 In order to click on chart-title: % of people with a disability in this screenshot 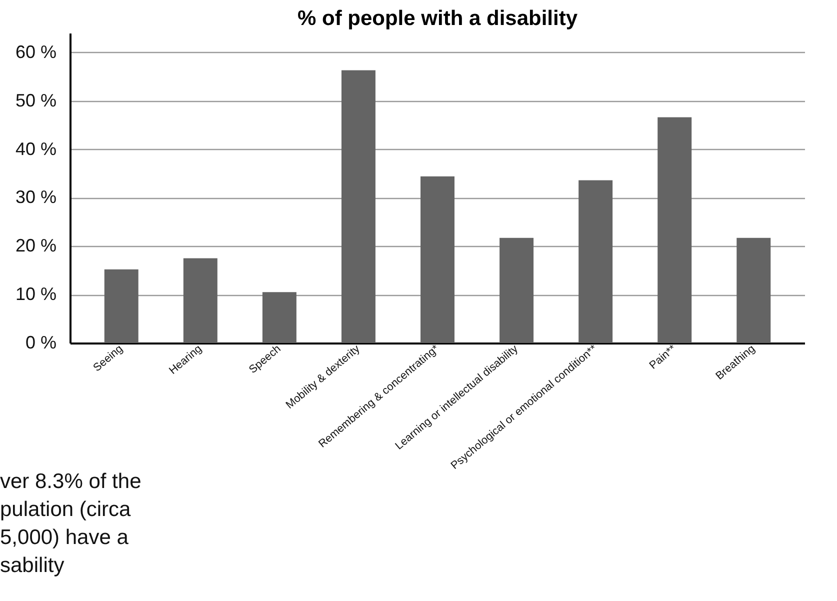, I will do `click(437, 18)`.